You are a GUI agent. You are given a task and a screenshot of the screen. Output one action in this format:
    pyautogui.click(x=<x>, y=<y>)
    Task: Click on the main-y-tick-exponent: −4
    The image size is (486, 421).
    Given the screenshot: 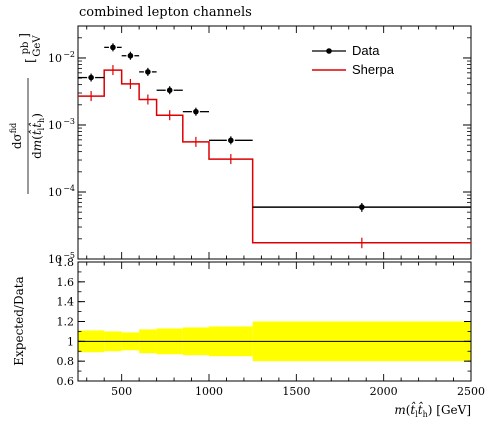 What is the action you would take?
    pyautogui.click(x=69, y=188)
    